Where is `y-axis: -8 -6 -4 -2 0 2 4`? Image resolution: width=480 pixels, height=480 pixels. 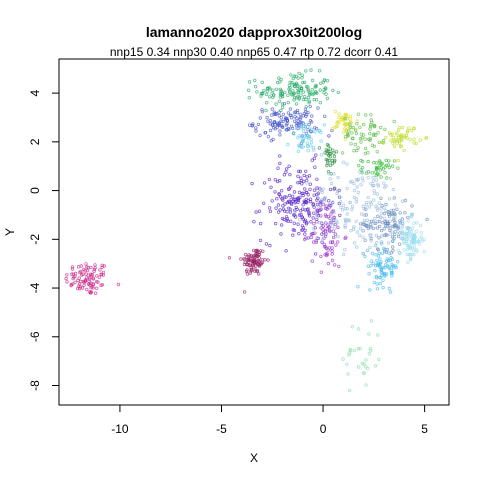
y-axis: -8 -6 -4 -2 0 2 4 is located at coordinates (44, 240).